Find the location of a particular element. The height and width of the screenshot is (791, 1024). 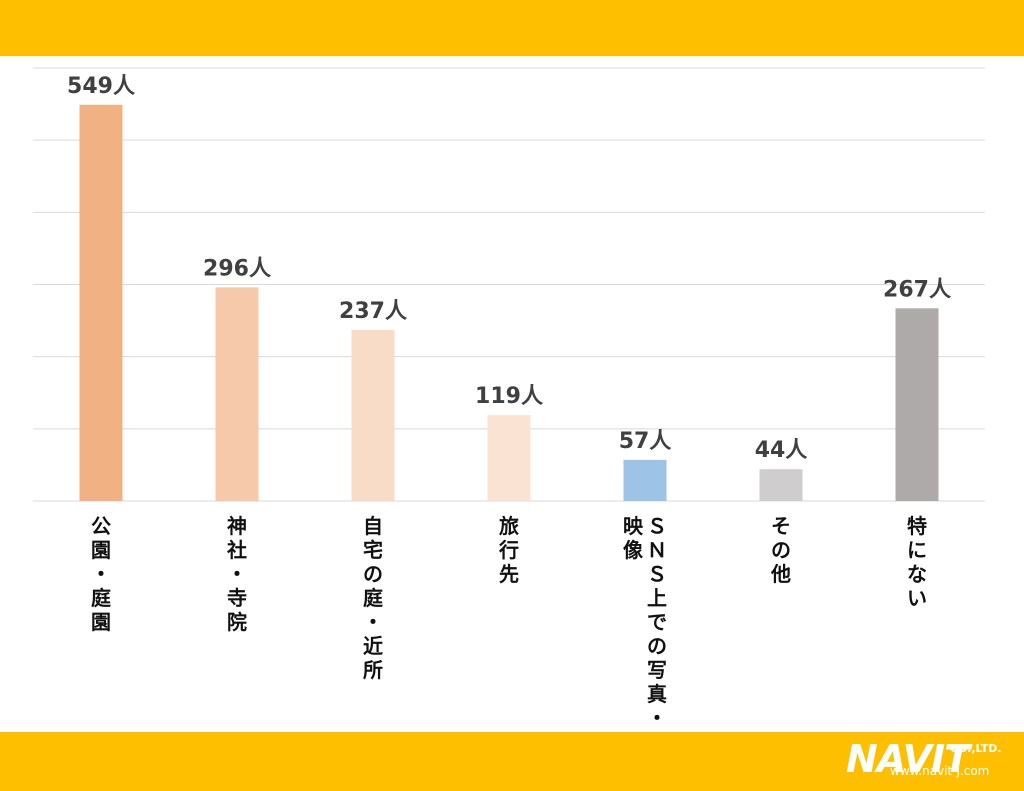

data-label: 237人 is located at coordinates (373, 311).